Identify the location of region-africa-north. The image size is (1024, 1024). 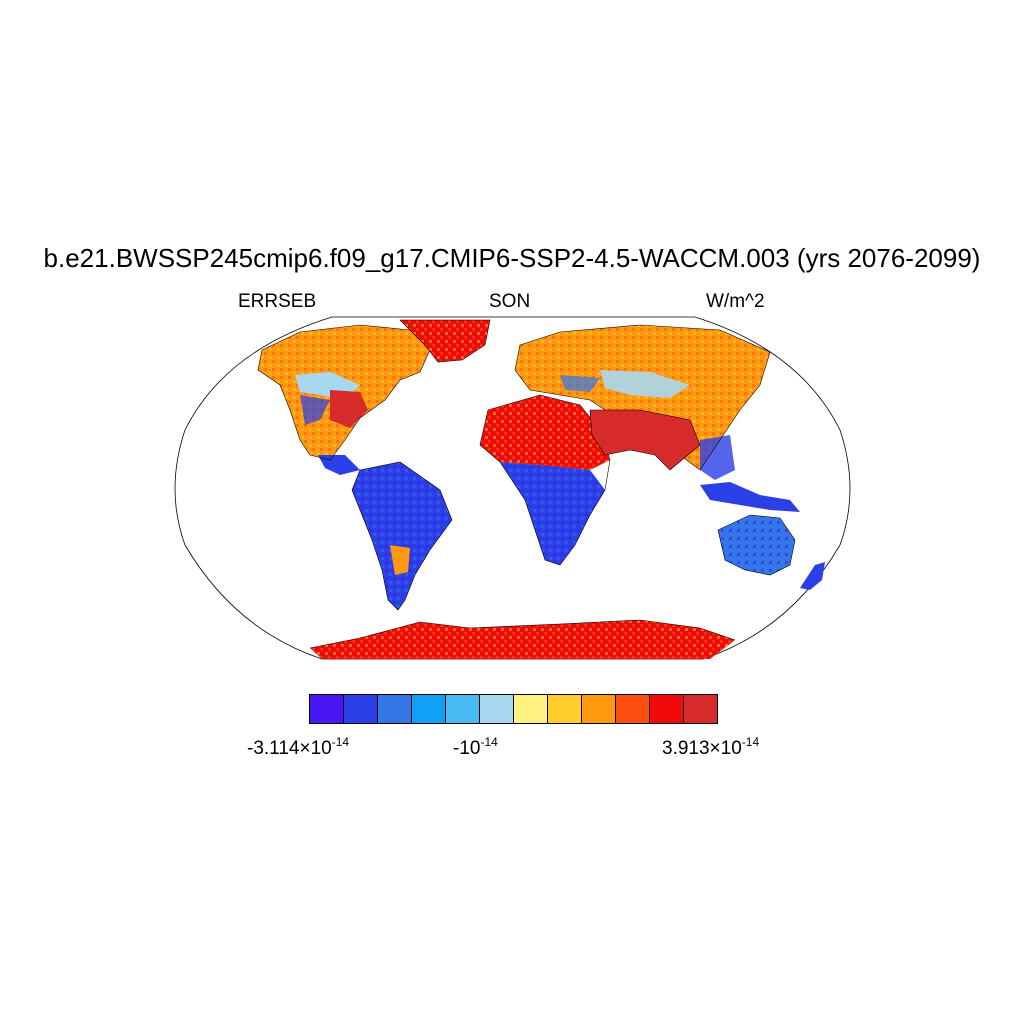
(545, 432).